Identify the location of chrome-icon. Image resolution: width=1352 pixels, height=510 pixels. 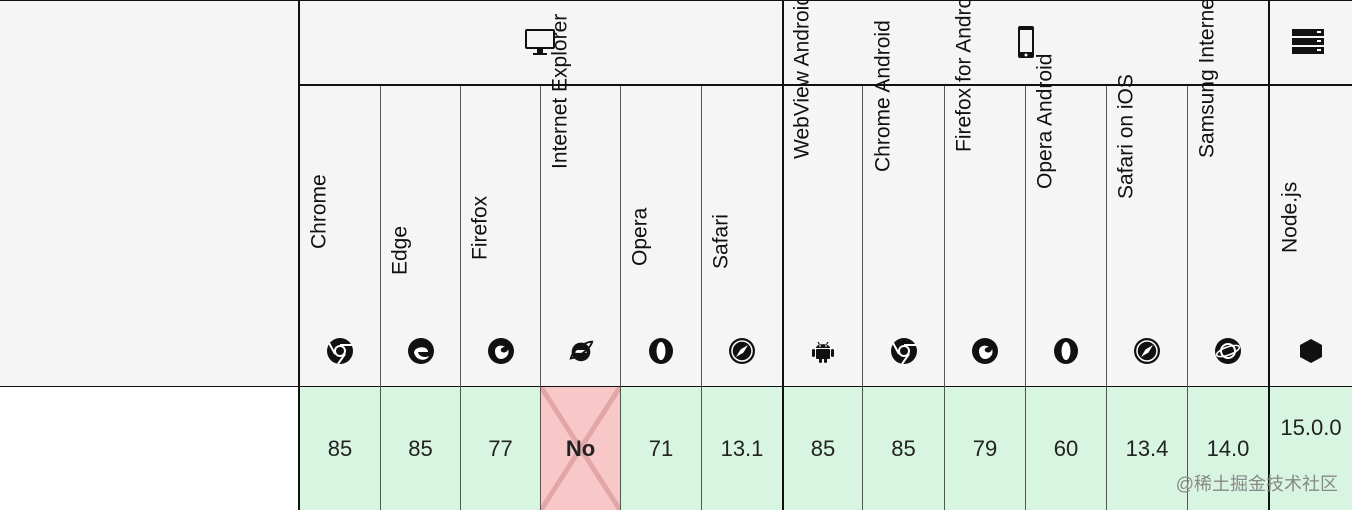
(340, 351).